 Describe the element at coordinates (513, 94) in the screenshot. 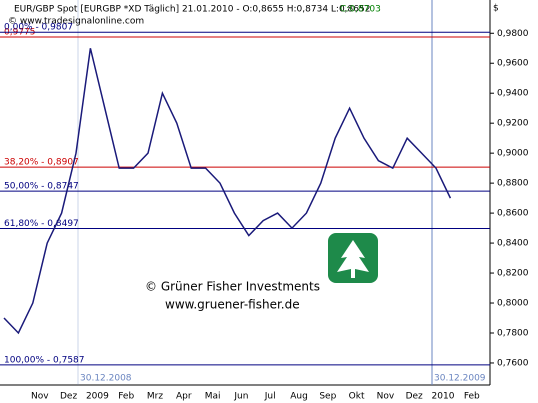

I see `y-tick-label: 0,9400` at that location.